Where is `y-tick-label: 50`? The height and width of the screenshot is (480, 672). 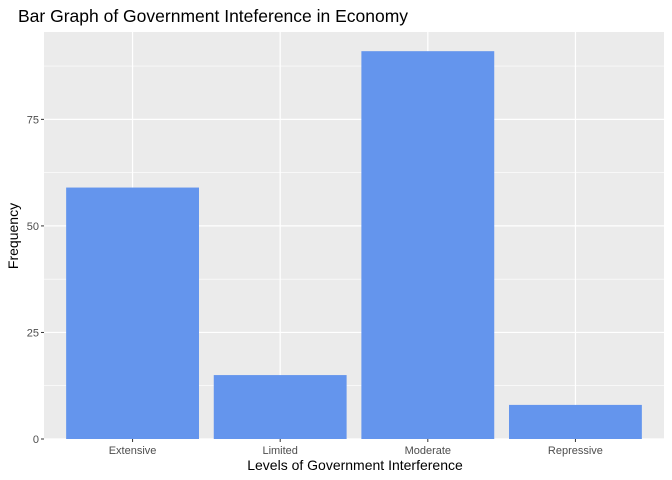 y-tick-label: 50 is located at coordinates (33, 227).